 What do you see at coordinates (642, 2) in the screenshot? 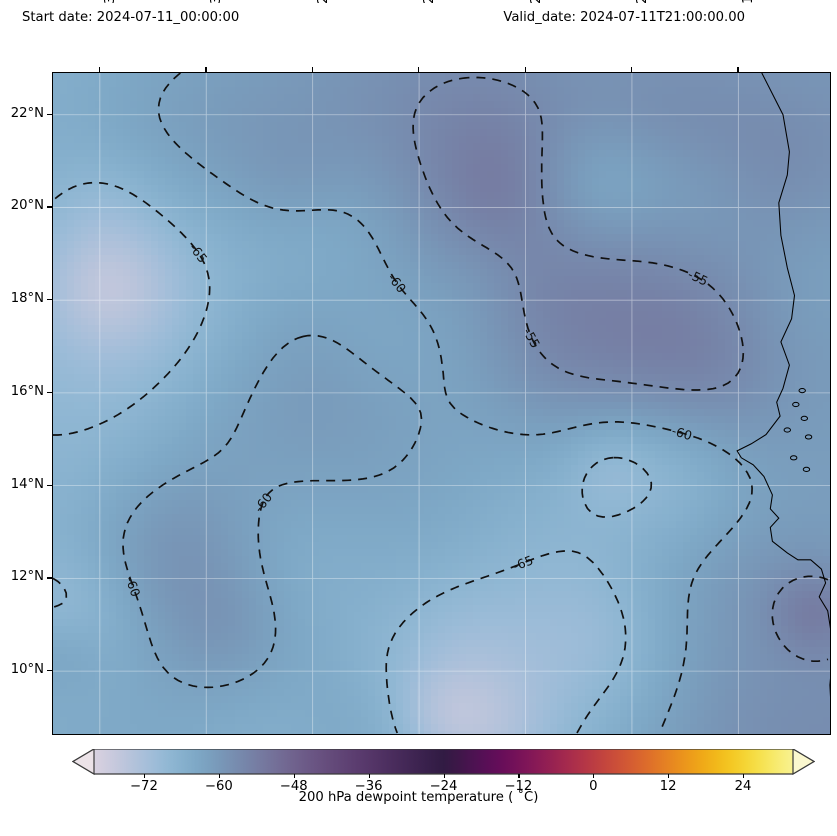
I see `longitude-tick-label: 20°W` at bounding box center [642, 2].